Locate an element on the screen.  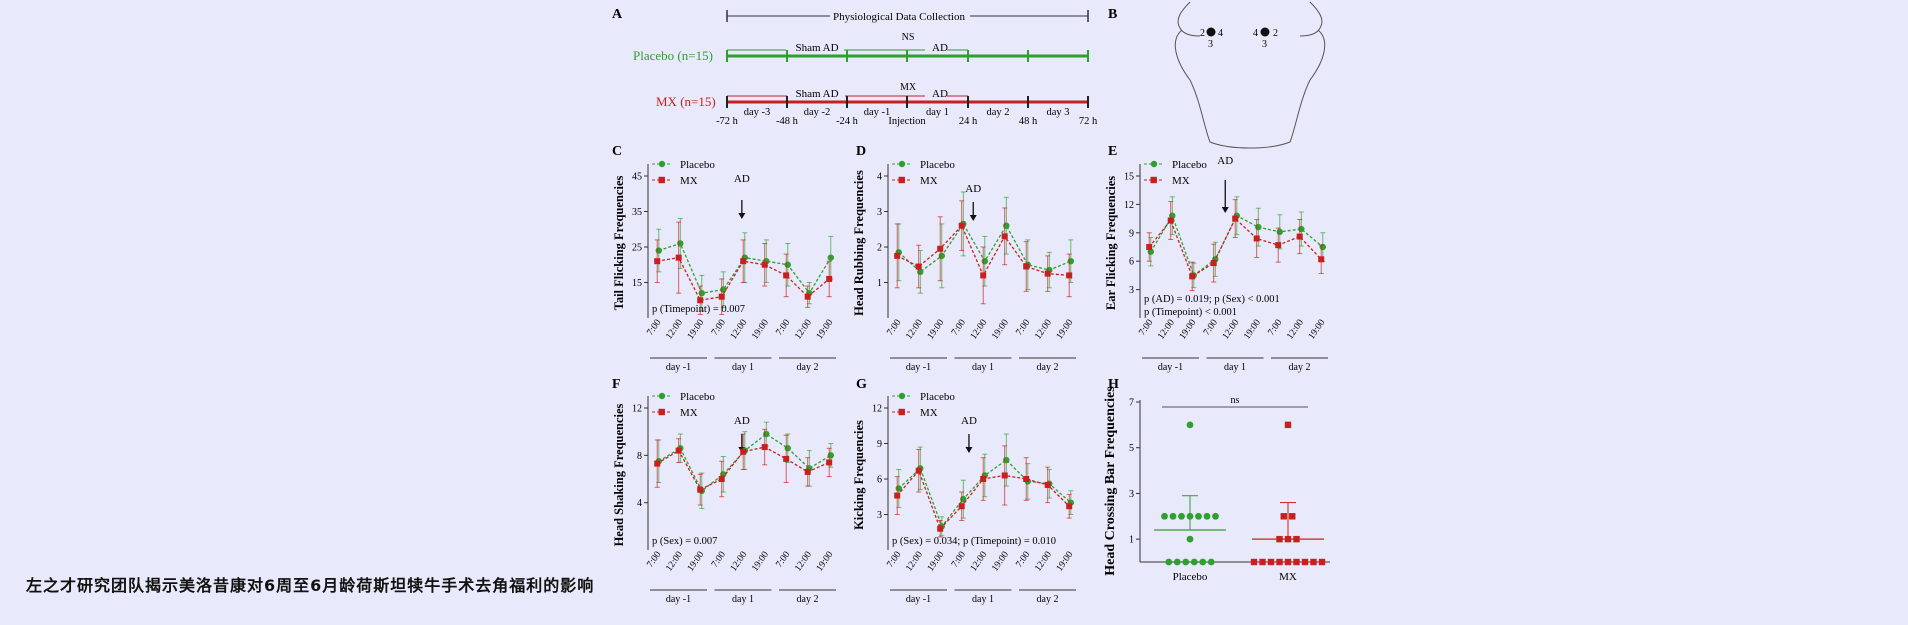
timeline-hour-label: 72 h is located at coordinates (1088, 121).